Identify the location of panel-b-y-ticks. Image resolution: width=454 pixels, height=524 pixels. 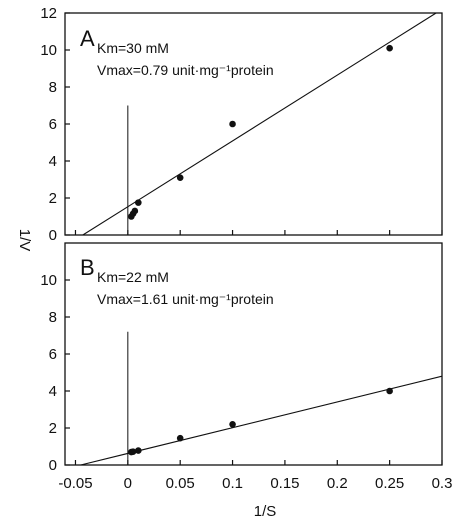
(67, 372).